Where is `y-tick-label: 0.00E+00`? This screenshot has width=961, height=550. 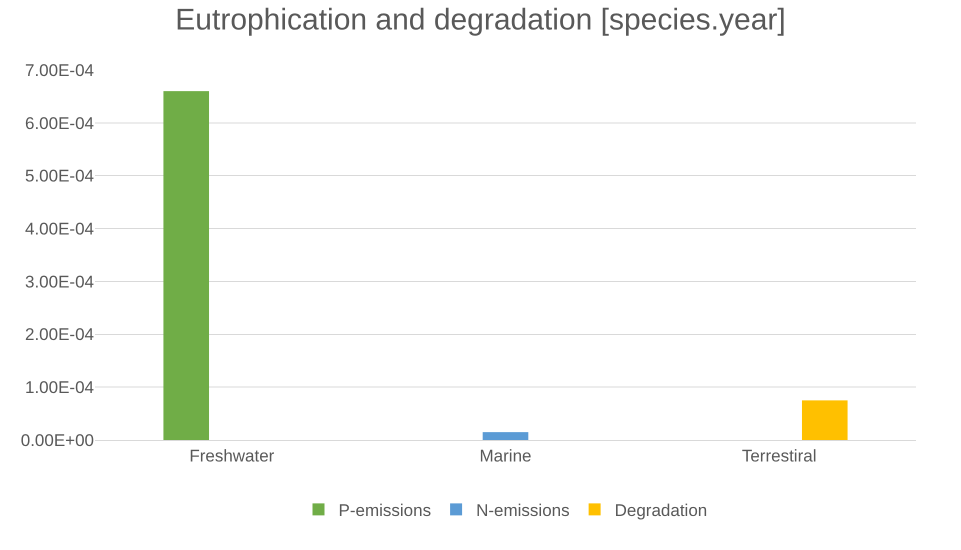 y-tick-label: 0.00E+00 is located at coordinates (57, 440).